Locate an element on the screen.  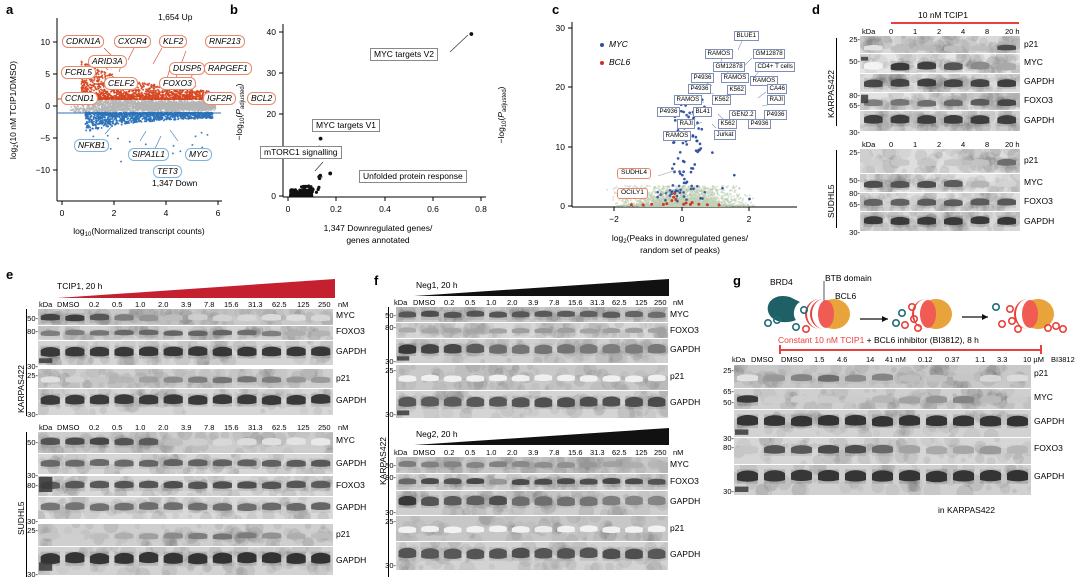
panel-d-kda-header-2: kDa is located at coordinates (869, 144).